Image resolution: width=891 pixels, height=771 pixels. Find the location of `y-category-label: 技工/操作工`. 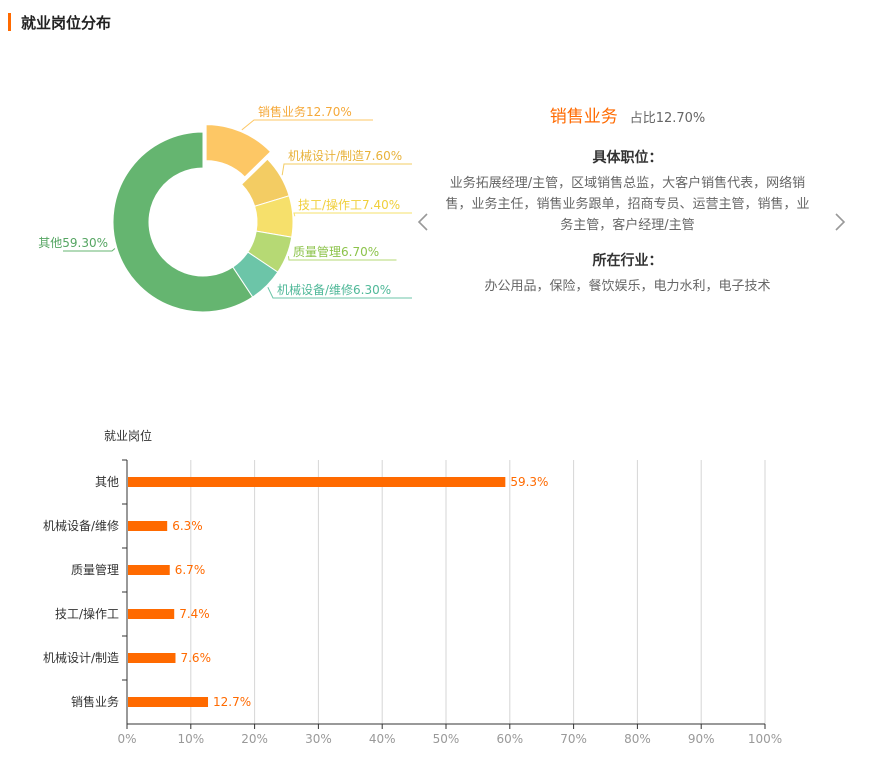

y-category-label: 技工/操作工 is located at coordinates (87, 613).